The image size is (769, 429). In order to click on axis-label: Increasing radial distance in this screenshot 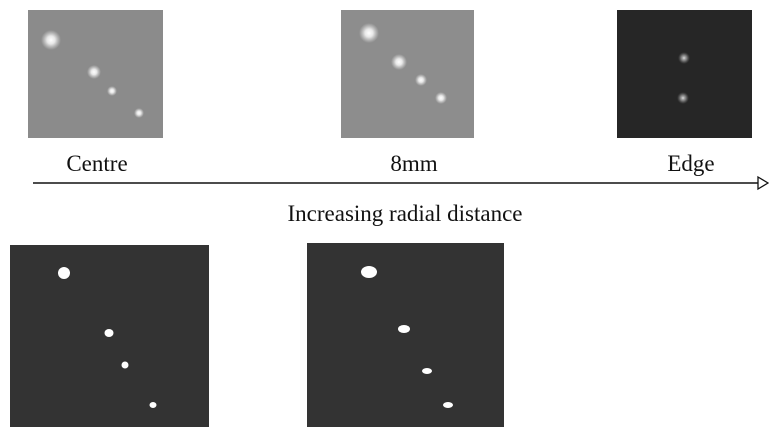, I will do `click(405, 213)`.